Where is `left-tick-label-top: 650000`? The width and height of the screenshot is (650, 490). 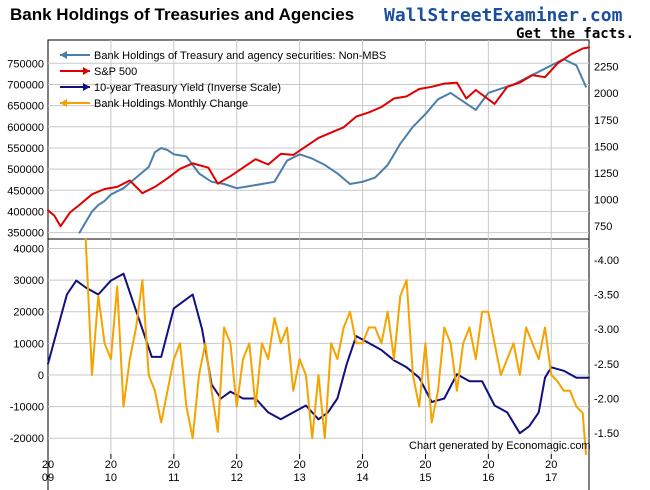
left-tick-label-top: 650000 is located at coordinates (25, 107).